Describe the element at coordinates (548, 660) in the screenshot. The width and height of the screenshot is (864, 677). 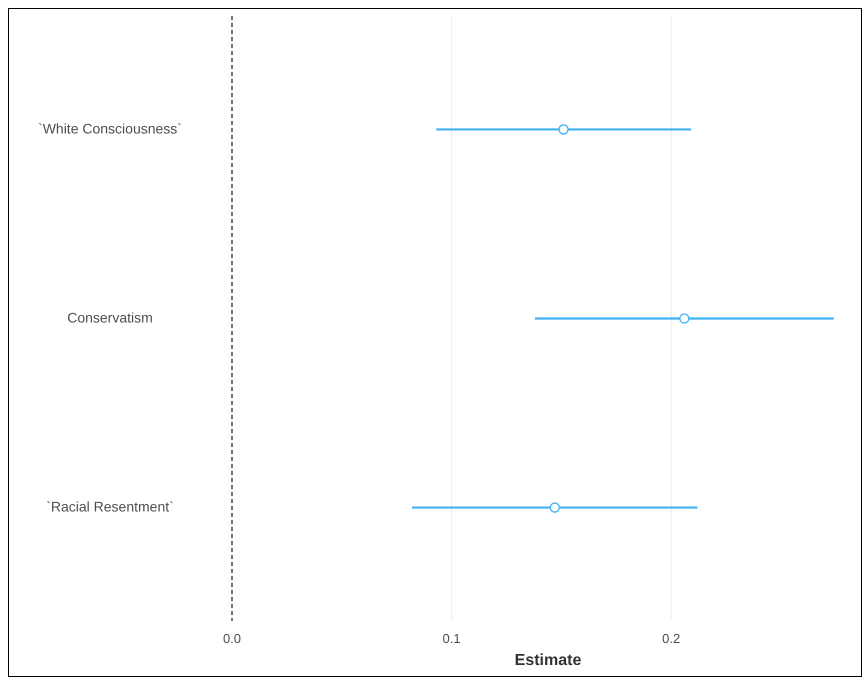
I see `x-axis-title: Estimate` at that location.